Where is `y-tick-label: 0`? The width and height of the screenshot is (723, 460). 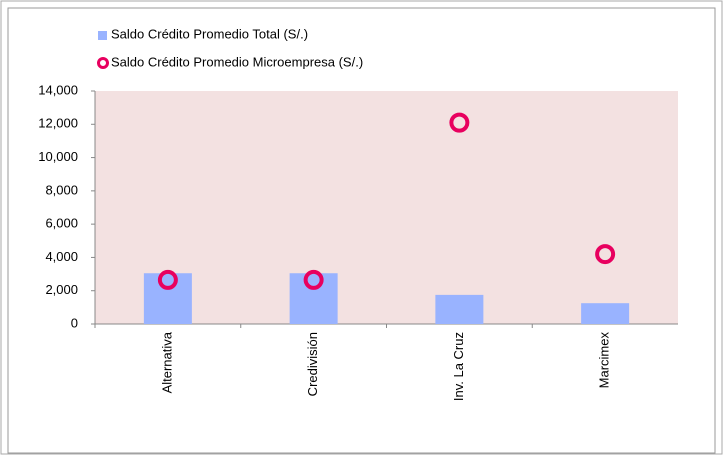 y-tick-label: 0 is located at coordinates (74, 322).